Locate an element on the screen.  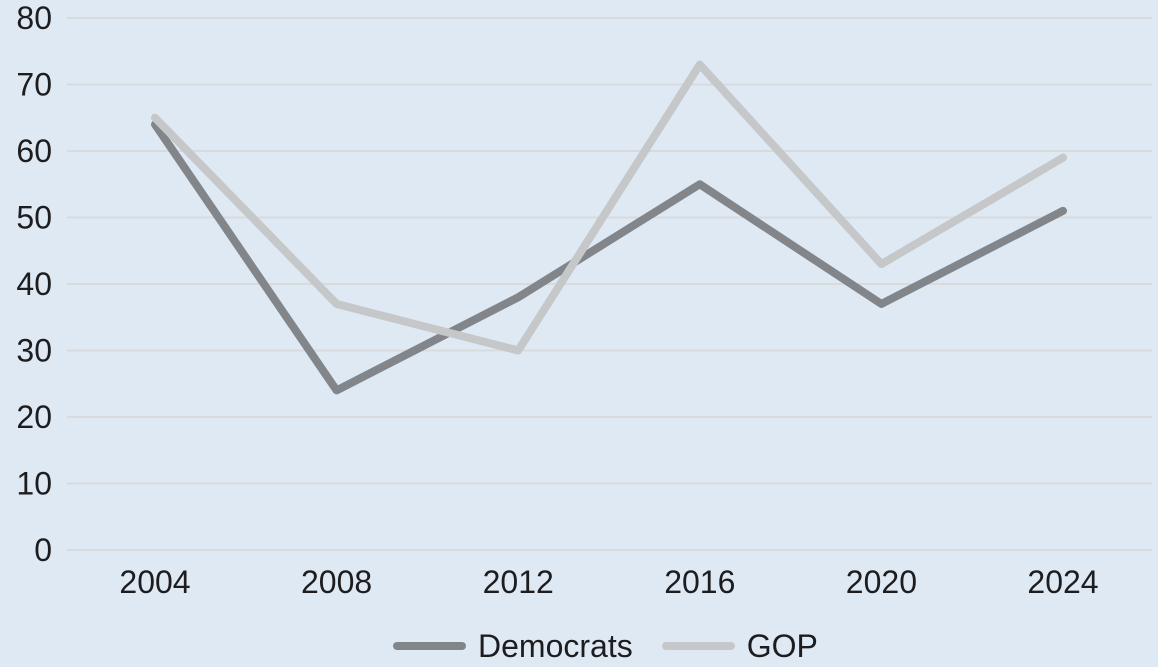
y-tick-label: 60 is located at coordinates (34, 151).